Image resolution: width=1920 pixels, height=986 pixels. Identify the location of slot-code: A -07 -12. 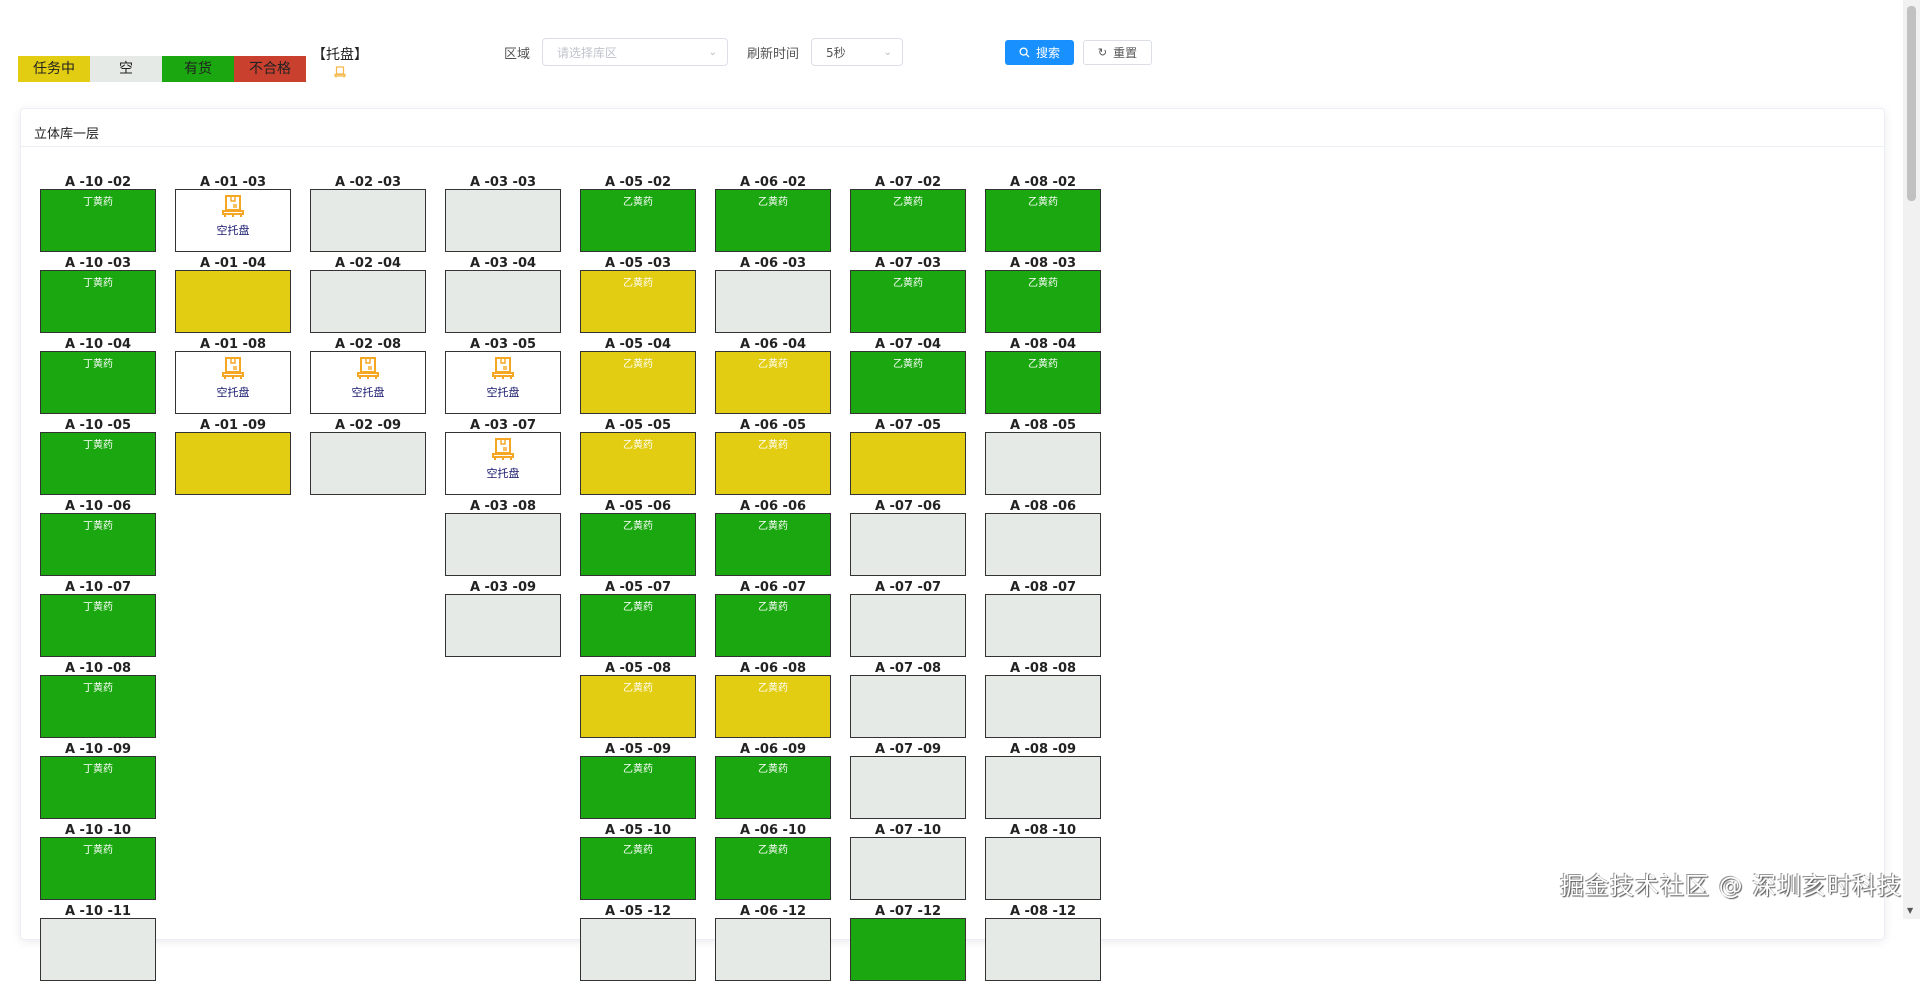
(908, 911).